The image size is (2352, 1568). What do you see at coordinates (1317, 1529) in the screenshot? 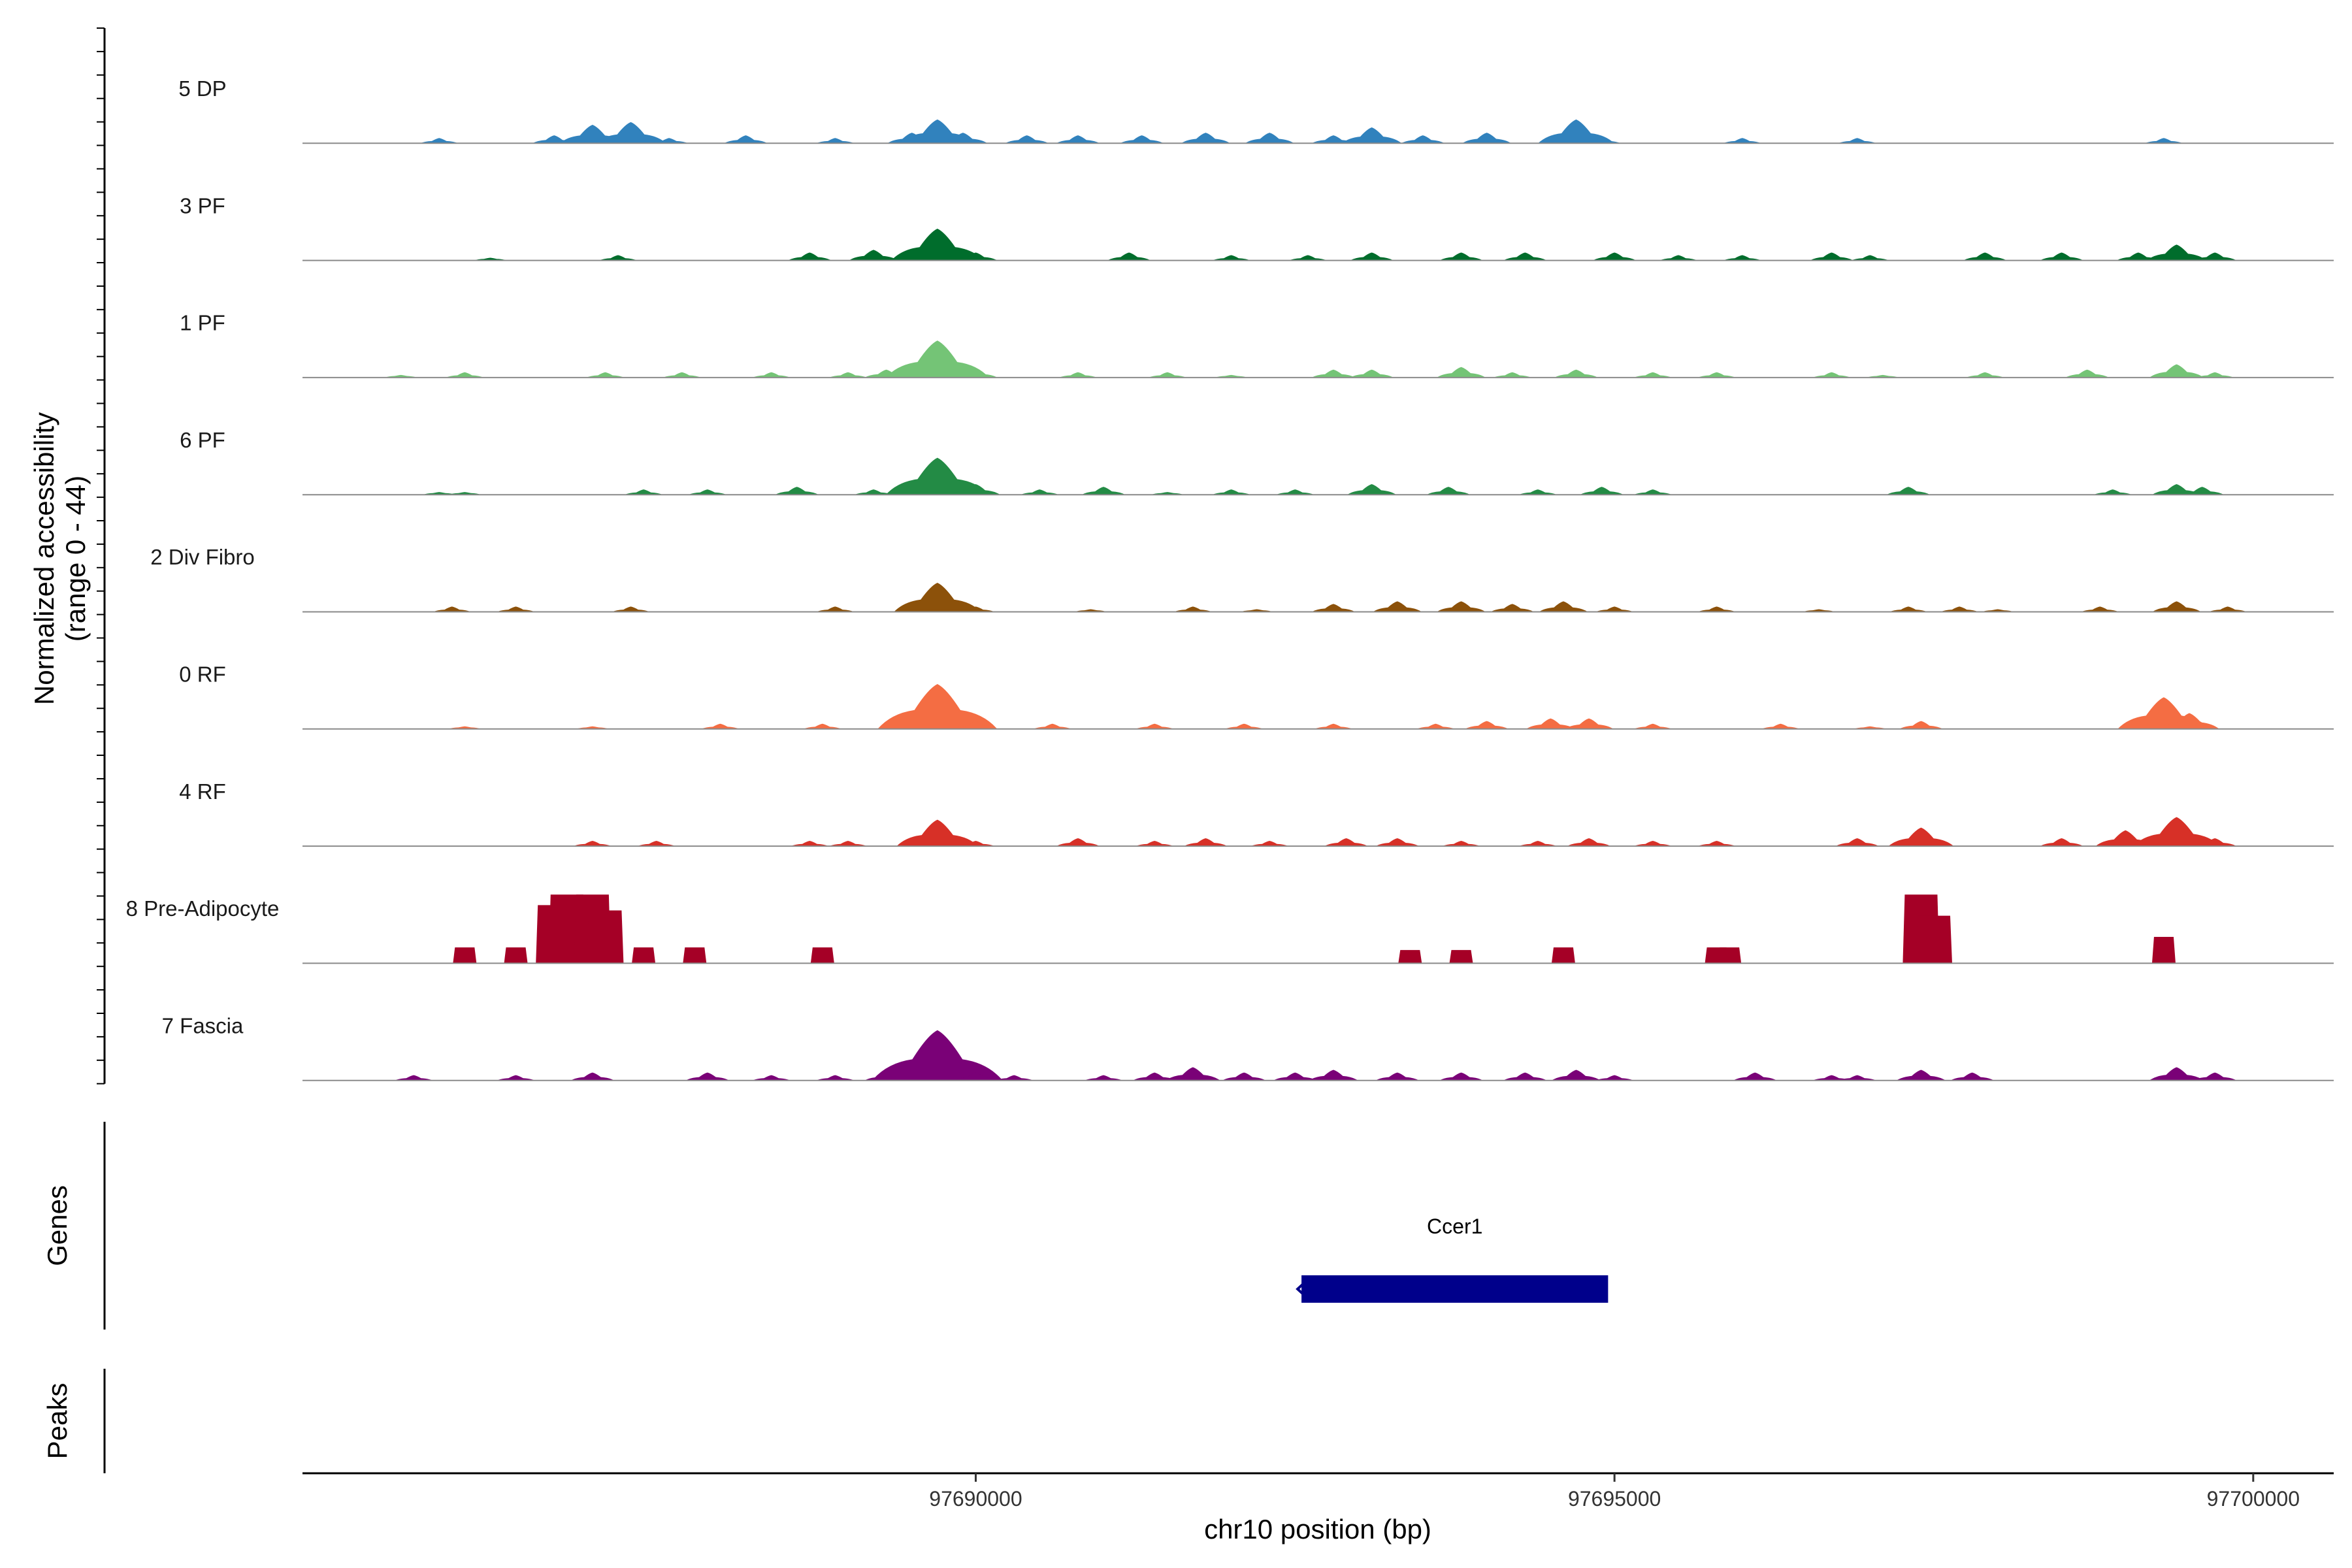
I see `x-axis-title: chr10 position (bp)` at bounding box center [1317, 1529].